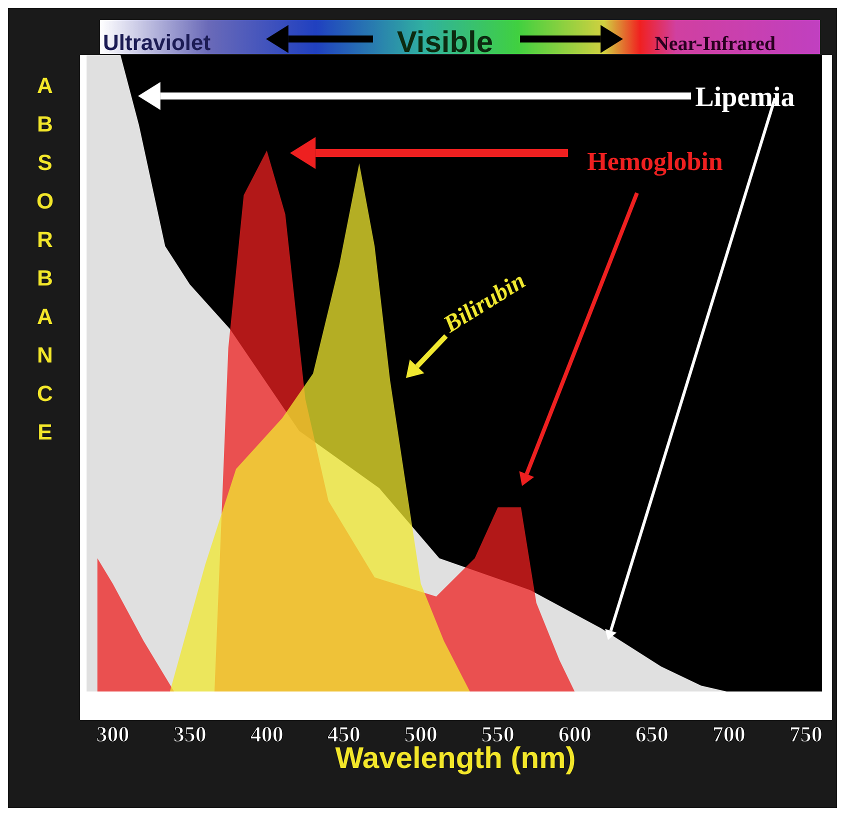  I want to click on text: Hemoglobin, so click(655, 161).